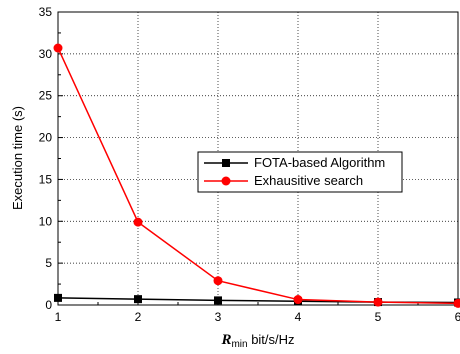 The image size is (460, 354). Describe the element at coordinates (46, 96) in the screenshot. I see `y-tick-label: 25` at that location.